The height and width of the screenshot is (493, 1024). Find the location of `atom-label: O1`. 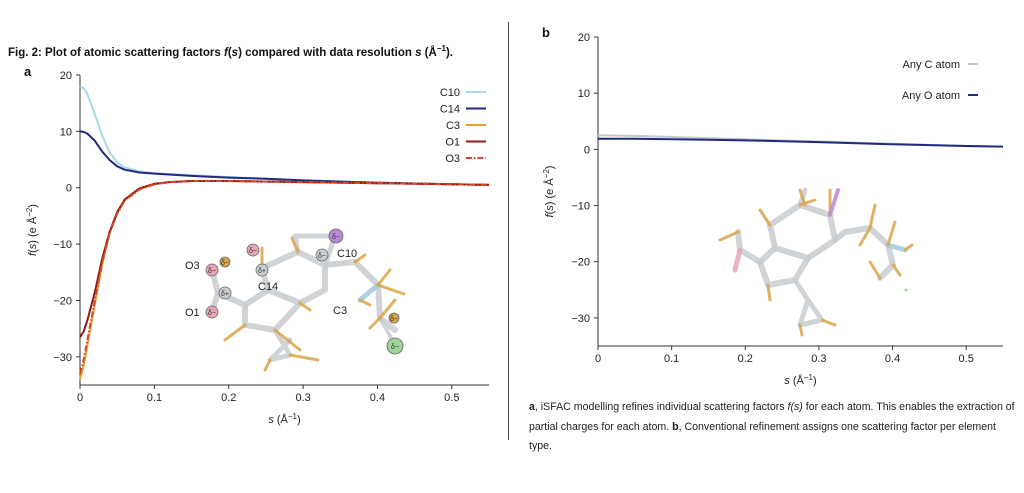

atom-label: O1 is located at coordinates (192, 313).